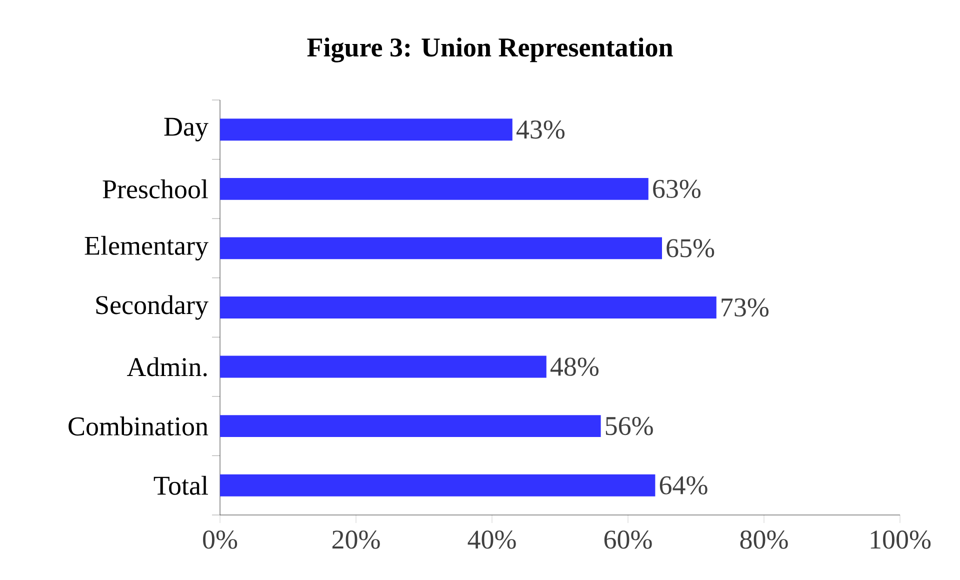  What do you see at coordinates (356, 539) in the screenshot?
I see `x-tick-label: 20%` at bounding box center [356, 539].